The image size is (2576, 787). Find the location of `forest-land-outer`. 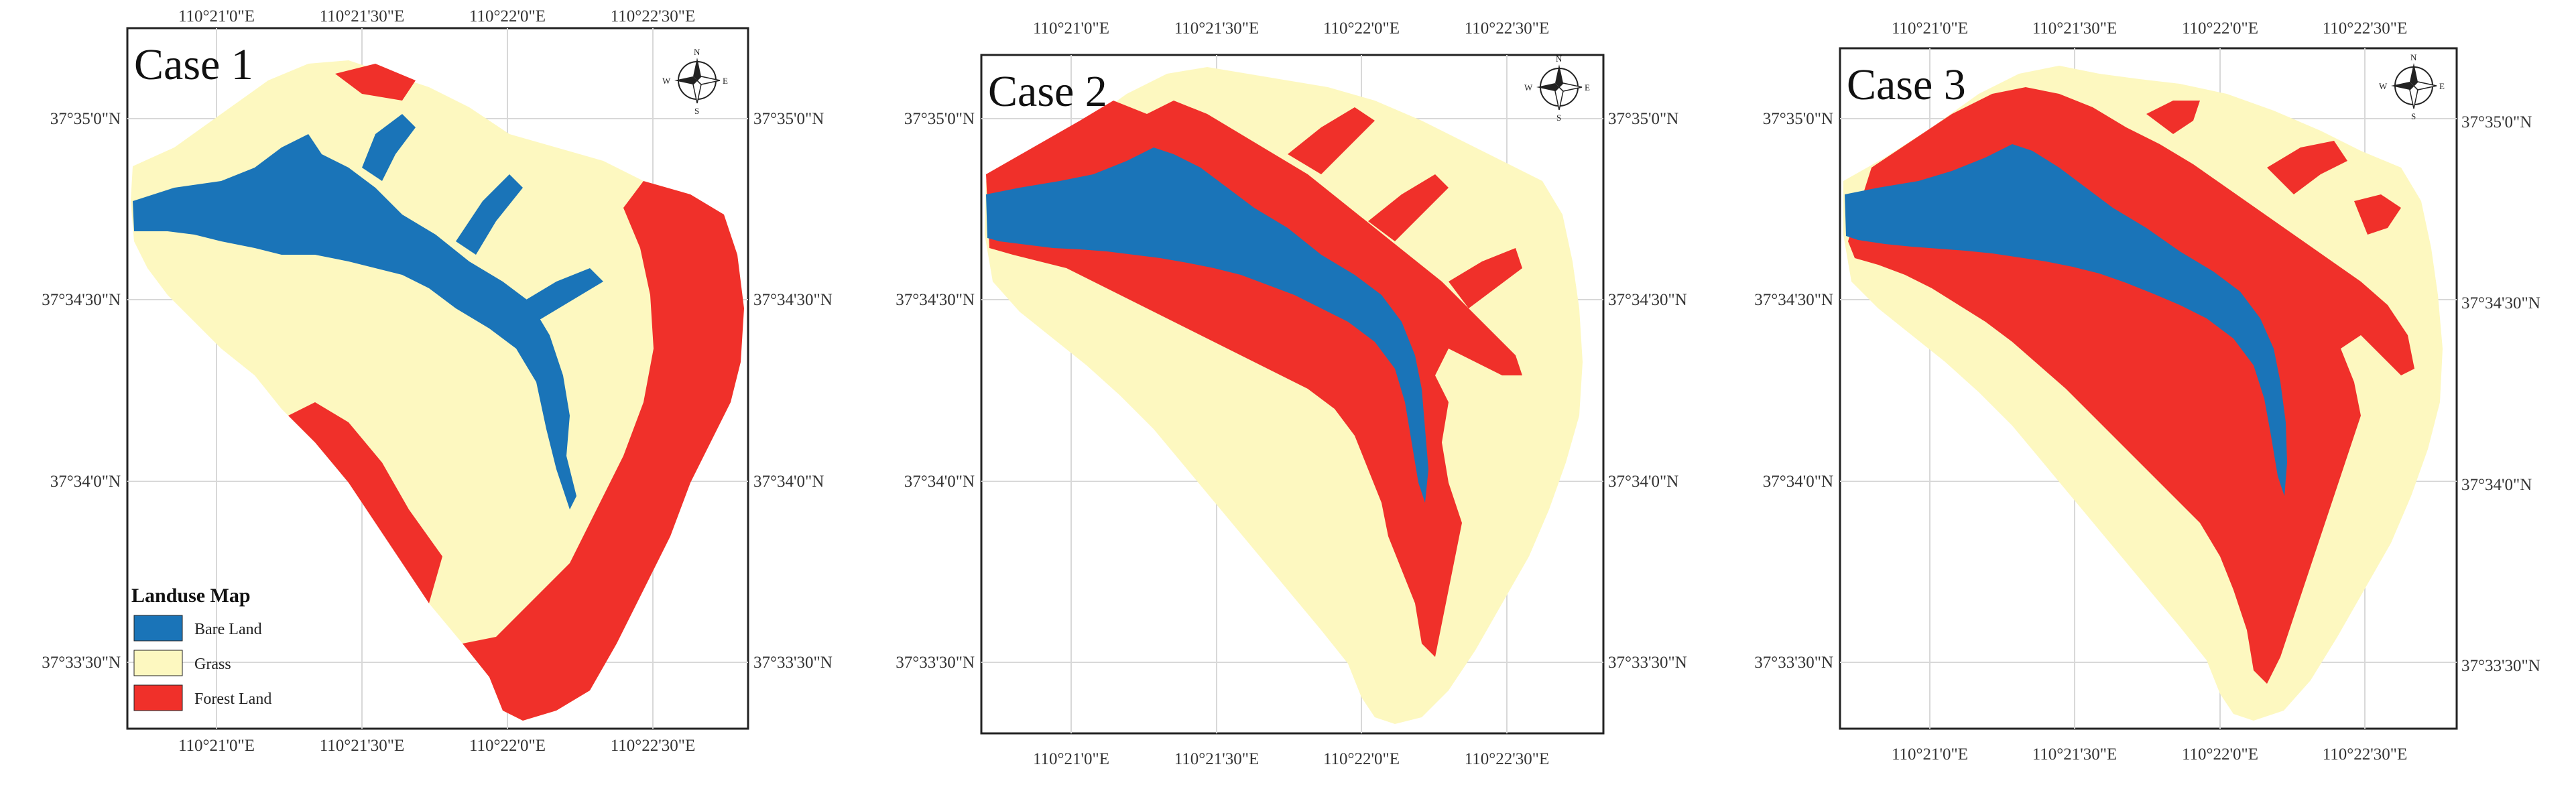

forest-land-outer is located at coordinates (516, 393).